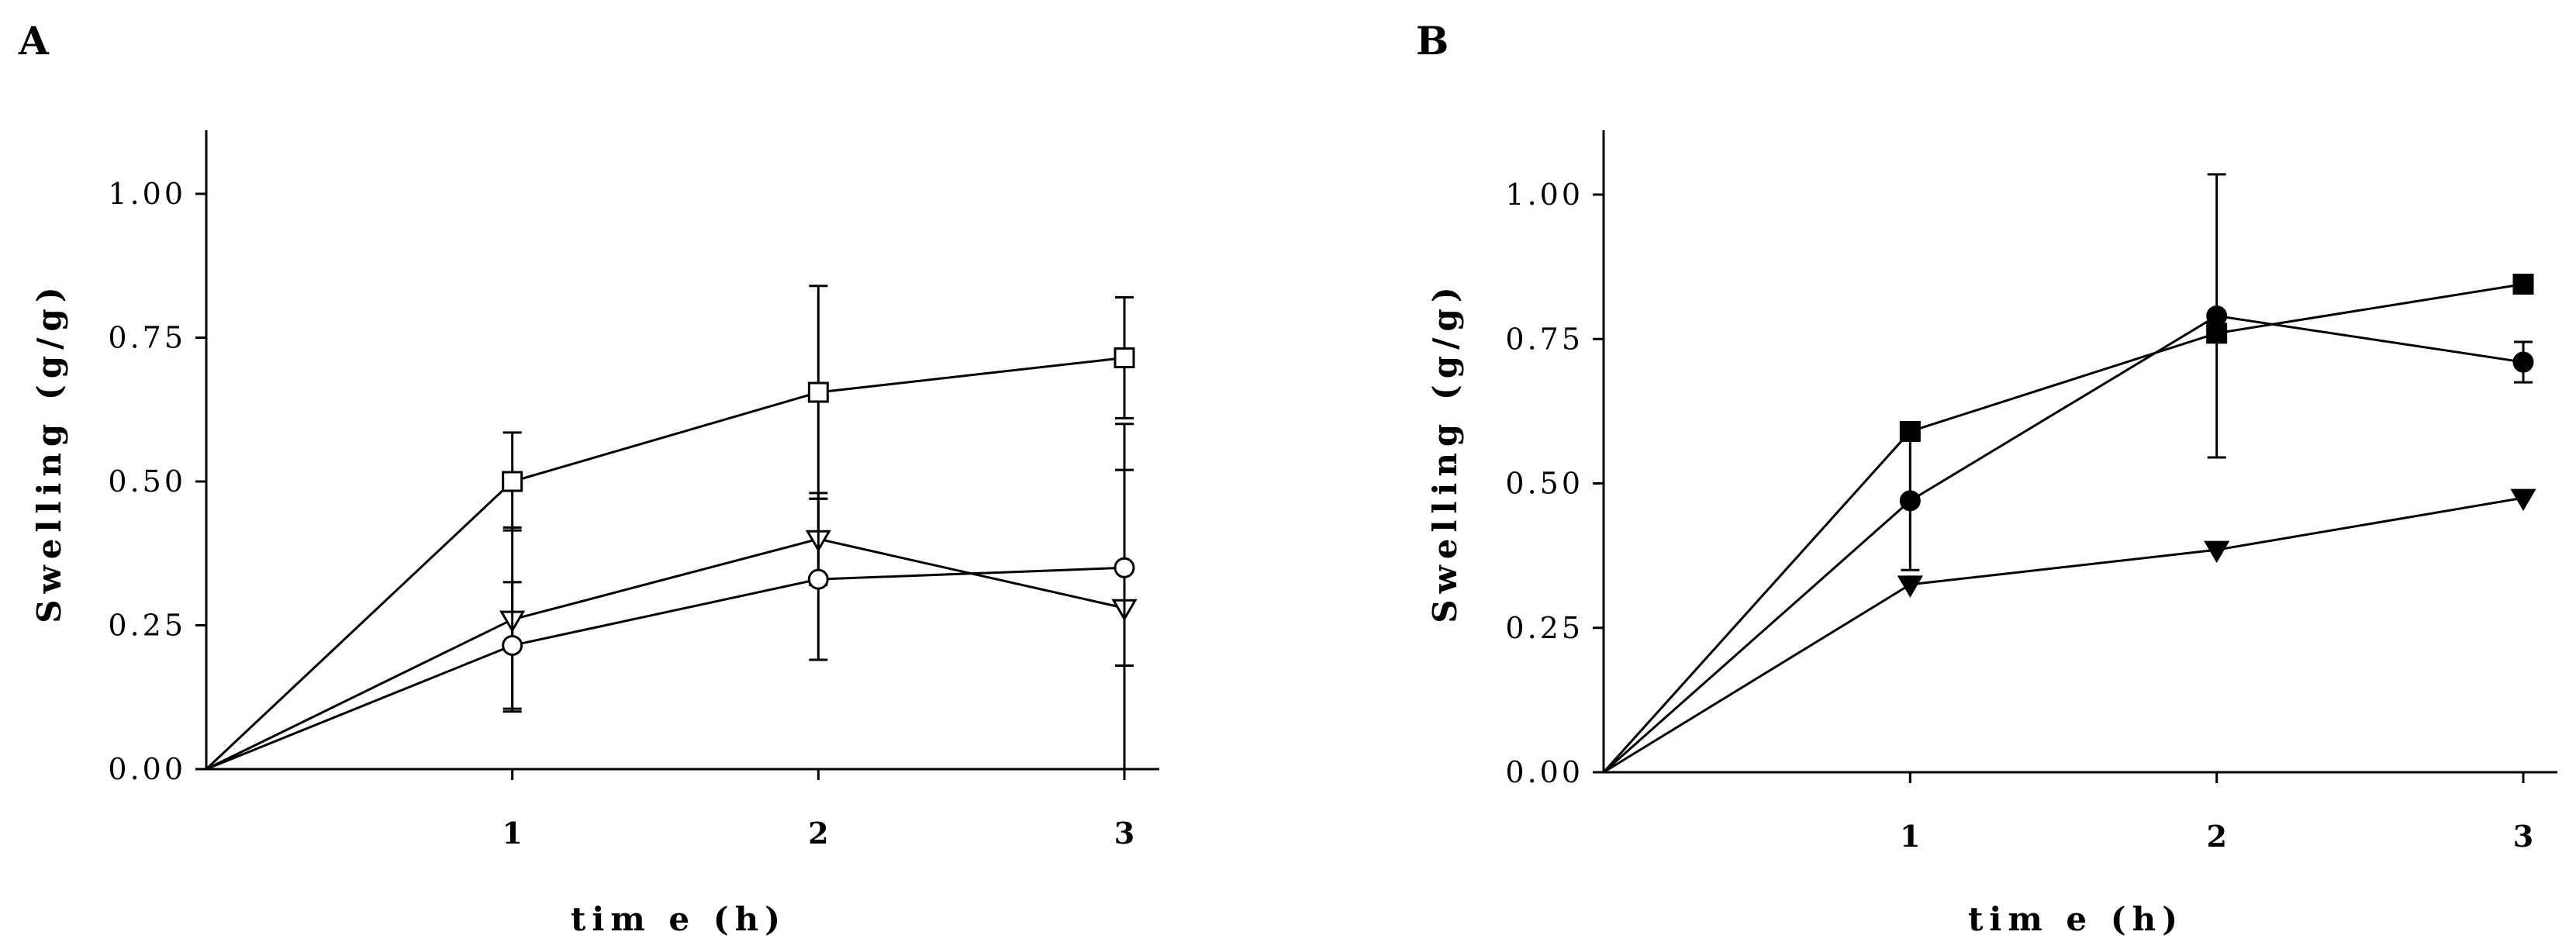  I want to click on panel-a-y-tick-label: 0.75, so click(147, 338).